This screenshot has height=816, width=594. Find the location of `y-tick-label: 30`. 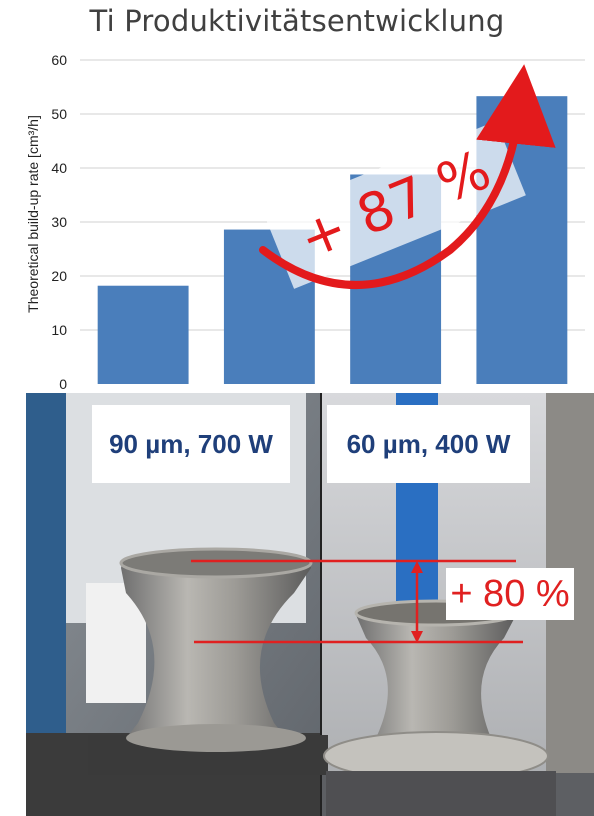

y-tick-label: 30 is located at coordinates (59, 222).